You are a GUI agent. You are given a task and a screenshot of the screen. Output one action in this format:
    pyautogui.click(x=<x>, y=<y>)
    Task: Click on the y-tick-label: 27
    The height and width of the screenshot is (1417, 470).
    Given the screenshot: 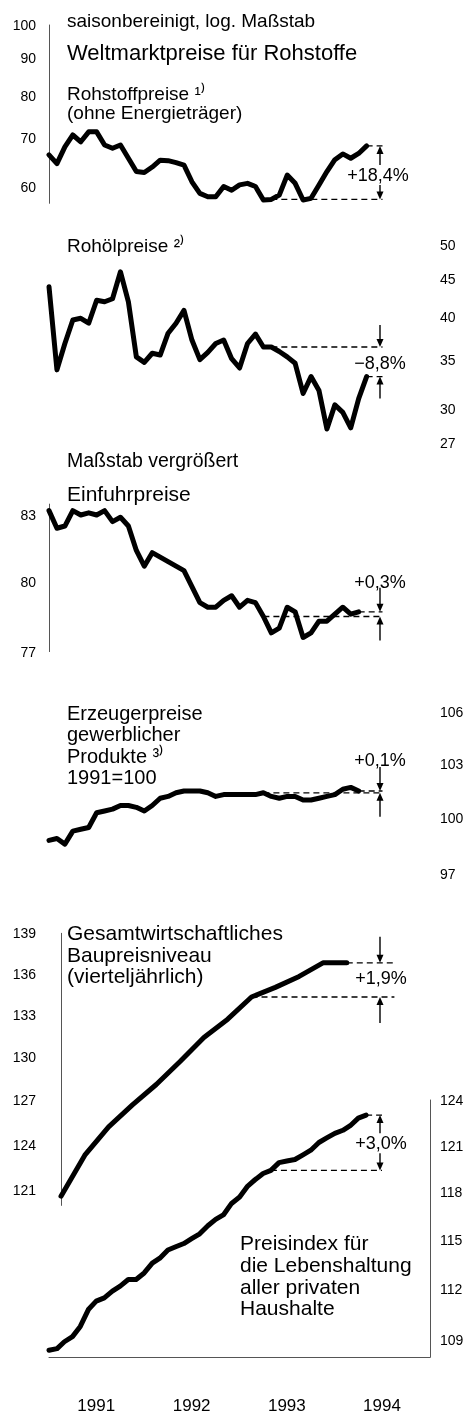 What is the action you would take?
    pyautogui.click(x=448, y=443)
    